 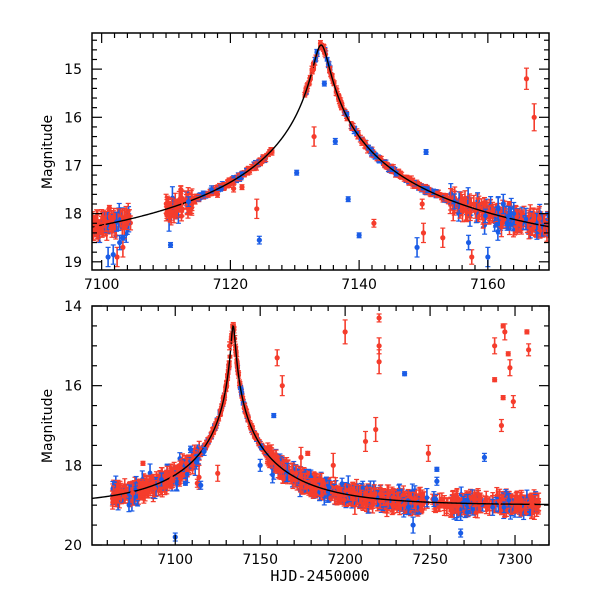 What do you see at coordinates (73, 307) in the screenshot?
I see `y-tick-label: 14` at bounding box center [73, 307].